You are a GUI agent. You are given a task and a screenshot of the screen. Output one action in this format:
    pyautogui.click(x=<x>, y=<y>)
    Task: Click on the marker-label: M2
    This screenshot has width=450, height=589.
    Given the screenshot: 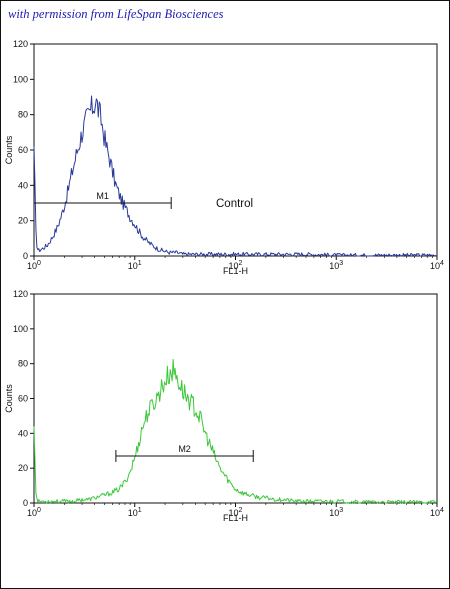 What is the action you would take?
    pyautogui.click(x=184, y=449)
    